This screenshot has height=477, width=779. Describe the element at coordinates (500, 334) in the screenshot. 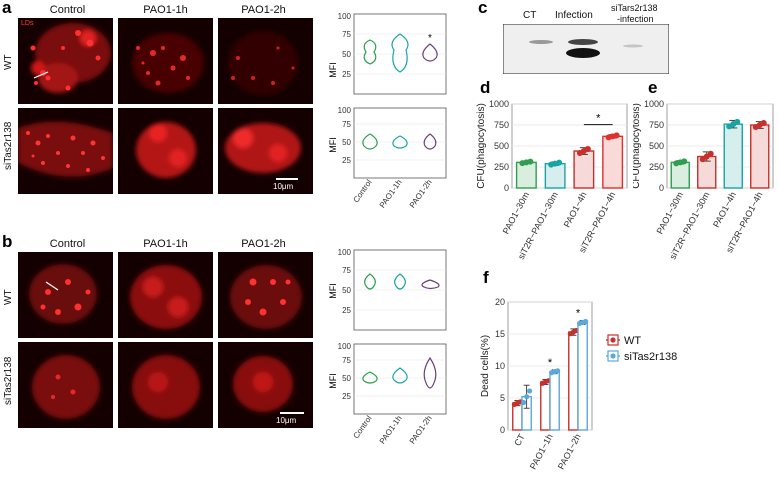

I see `y-tick-label: 15` at that location.